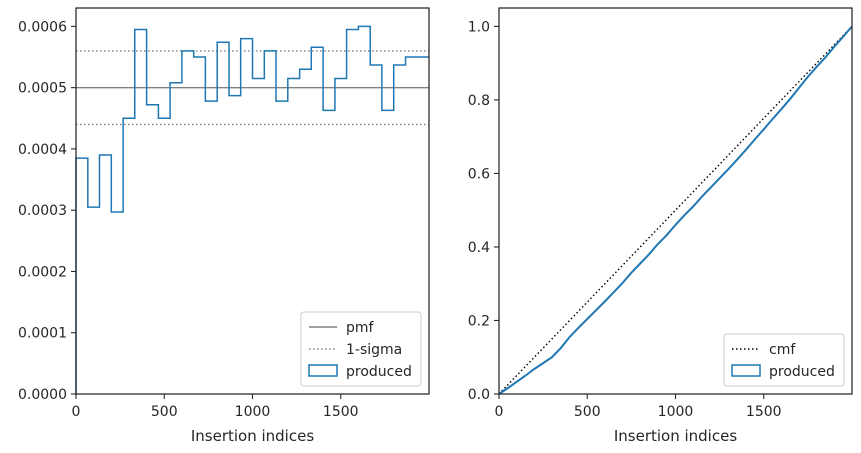 The width and height of the screenshot is (861, 453). Describe the element at coordinates (374, 350) in the screenshot. I see `pmf-legend-label: 1-sigma` at that location.